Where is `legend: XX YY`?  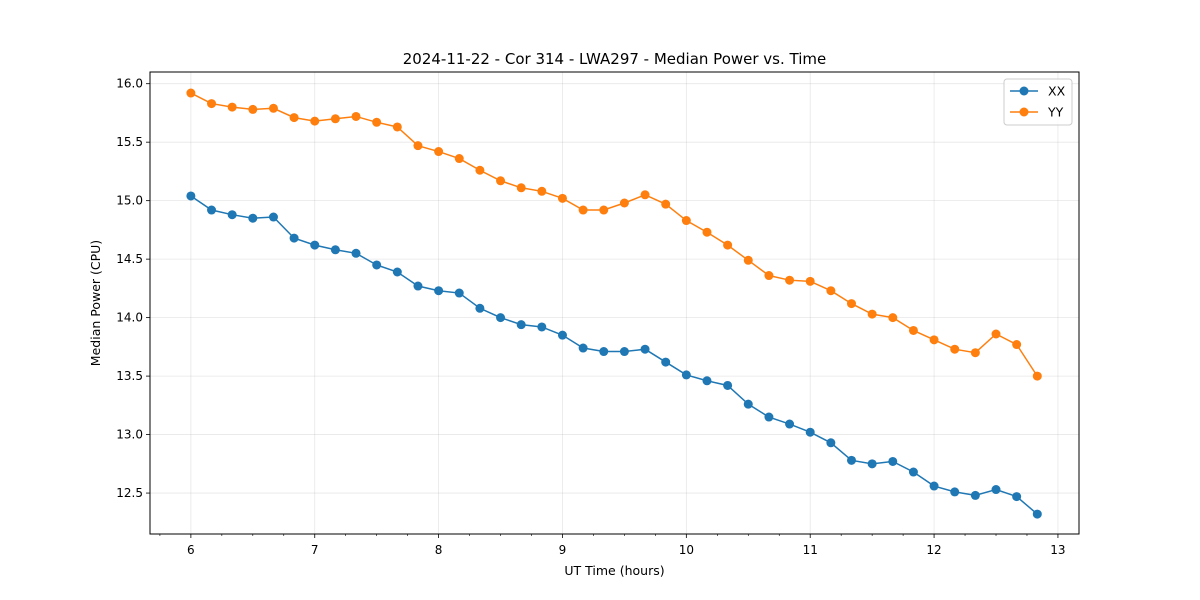 legend: XX YY is located at coordinates (1038, 102).